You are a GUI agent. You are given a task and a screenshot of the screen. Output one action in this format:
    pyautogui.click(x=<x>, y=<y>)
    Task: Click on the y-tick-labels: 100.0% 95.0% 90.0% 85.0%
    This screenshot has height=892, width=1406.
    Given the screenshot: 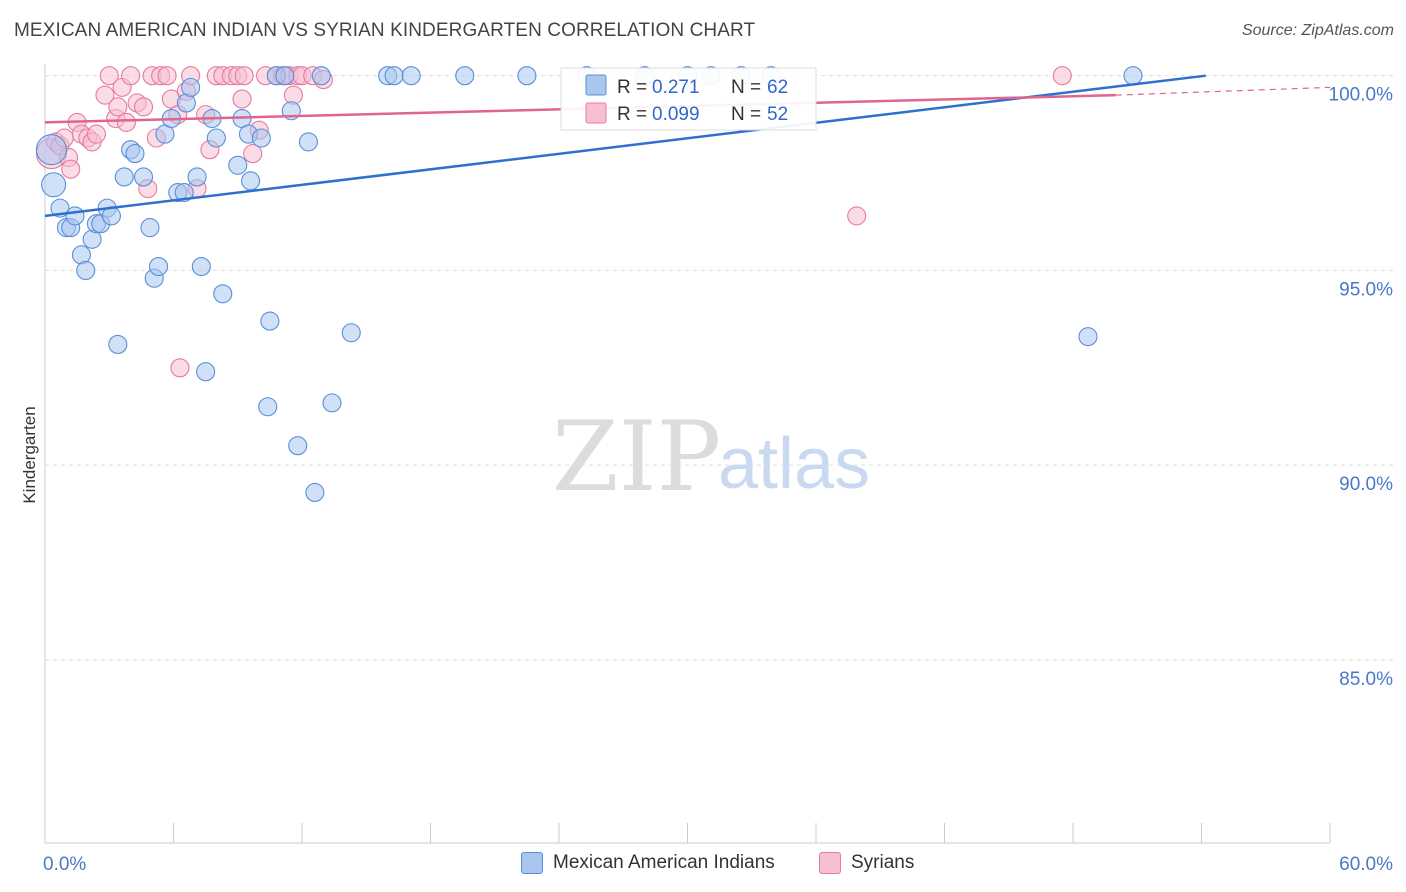 What is the action you would take?
    pyautogui.click(x=1361, y=387)
    